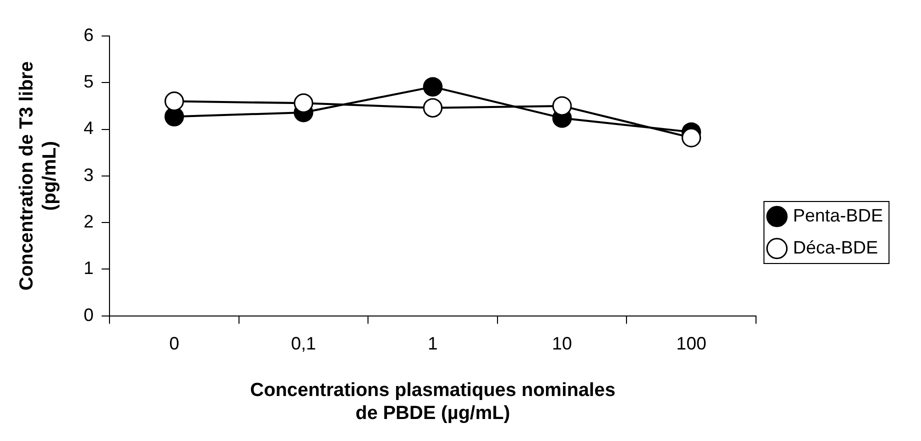  What do you see at coordinates (562, 344) in the screenshot?
I see `x-tick-label: 10` at bounding box center [562, 344].